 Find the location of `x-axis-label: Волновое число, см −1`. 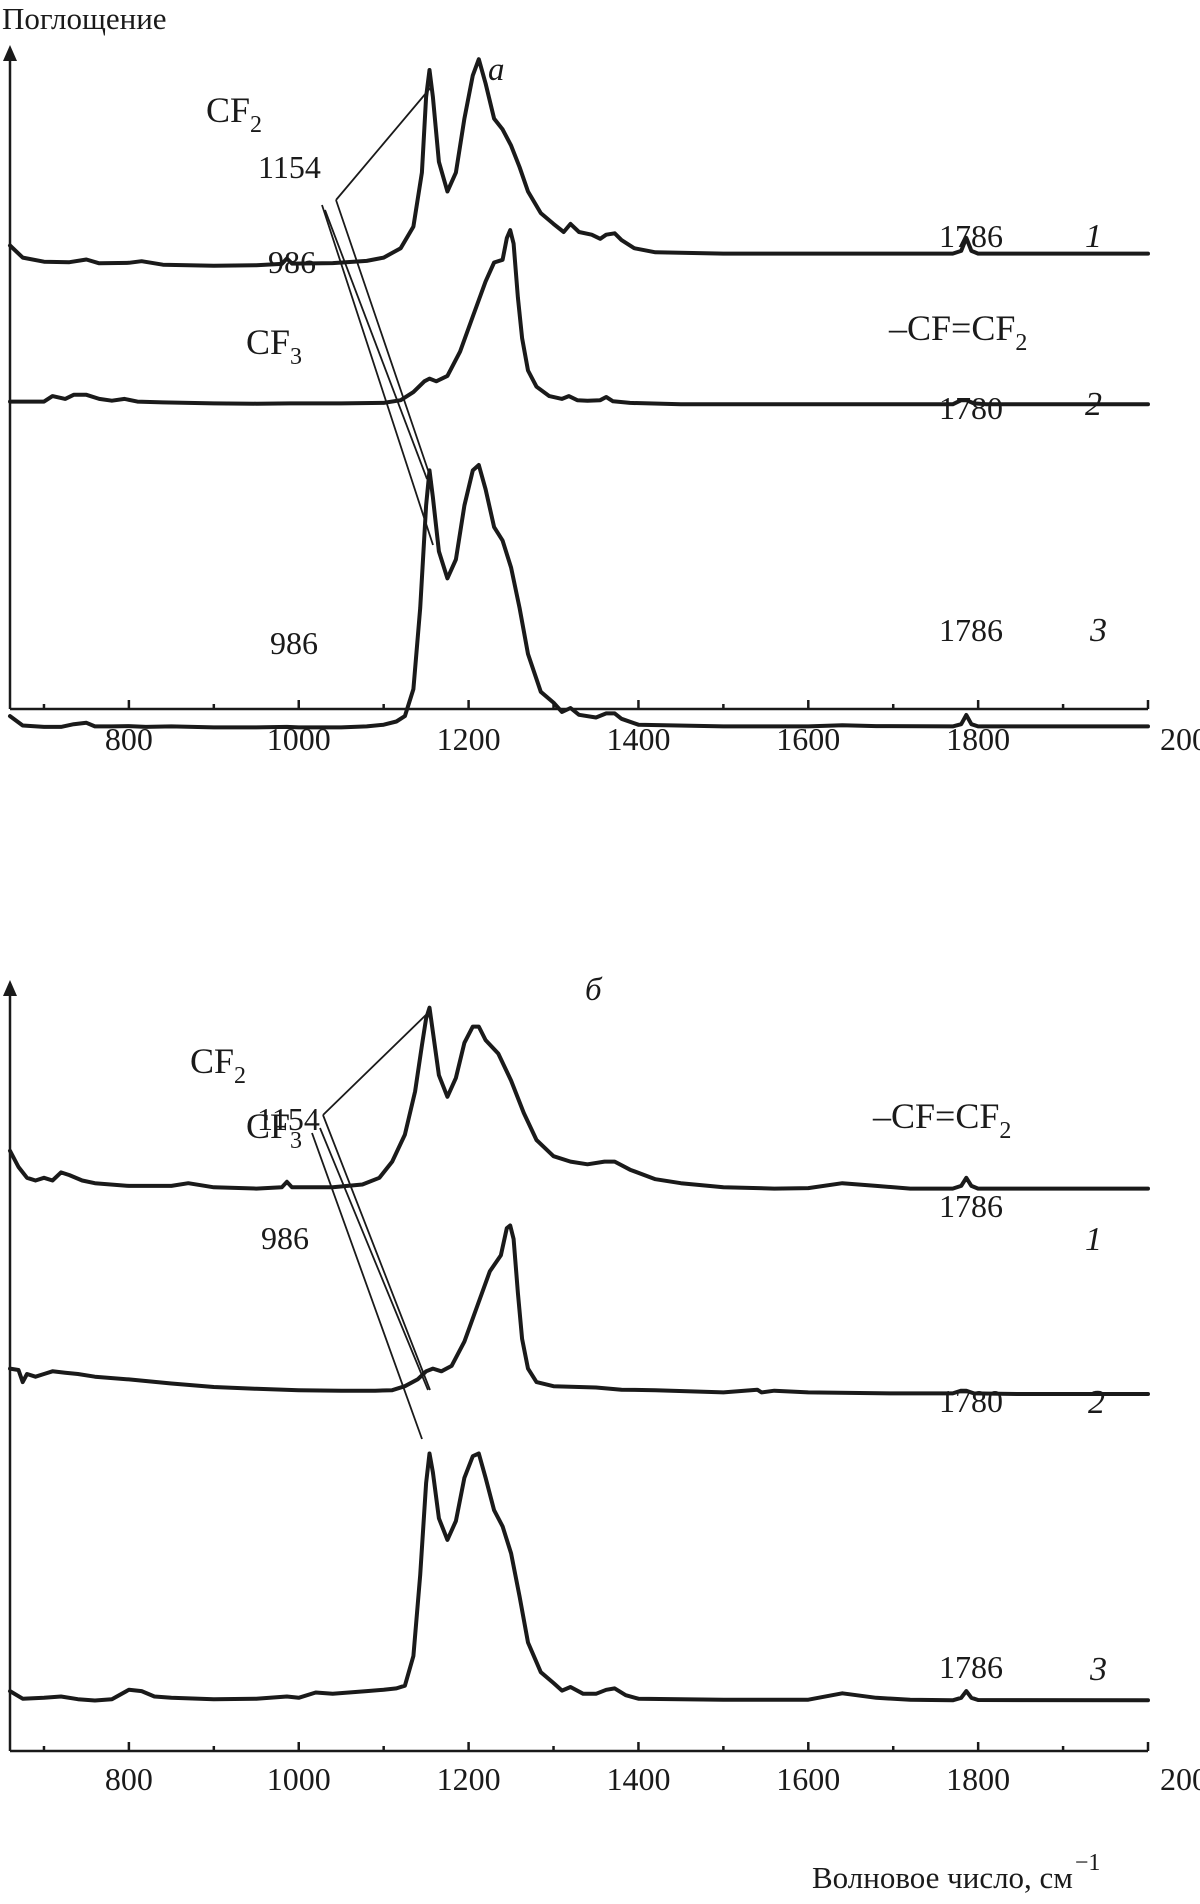

x-axis-label: Волновое число, см −1 is located at coordinates (956, 1872).